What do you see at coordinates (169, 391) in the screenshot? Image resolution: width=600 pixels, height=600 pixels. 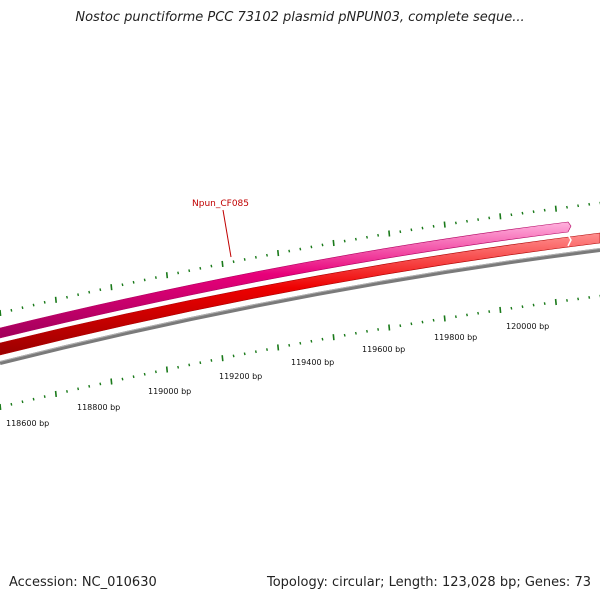 I see `scale-label-119000: 119000 bp` at bounding box center [169, 391].